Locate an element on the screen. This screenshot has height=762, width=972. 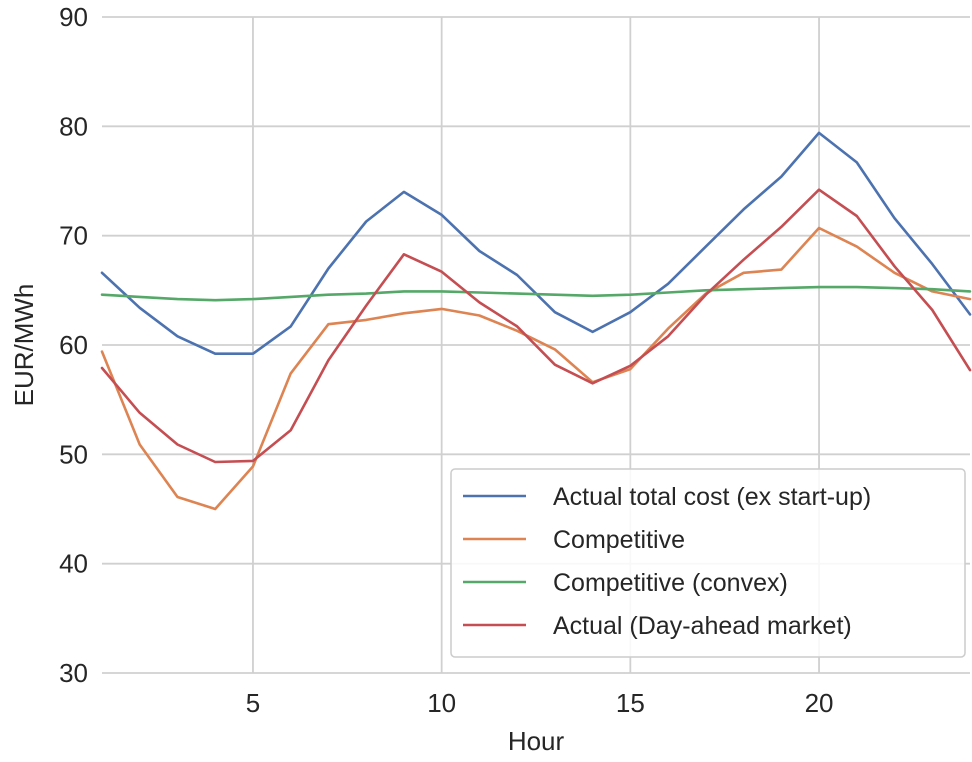
x-tick-label: 10 is located at coordinates (441, 703).